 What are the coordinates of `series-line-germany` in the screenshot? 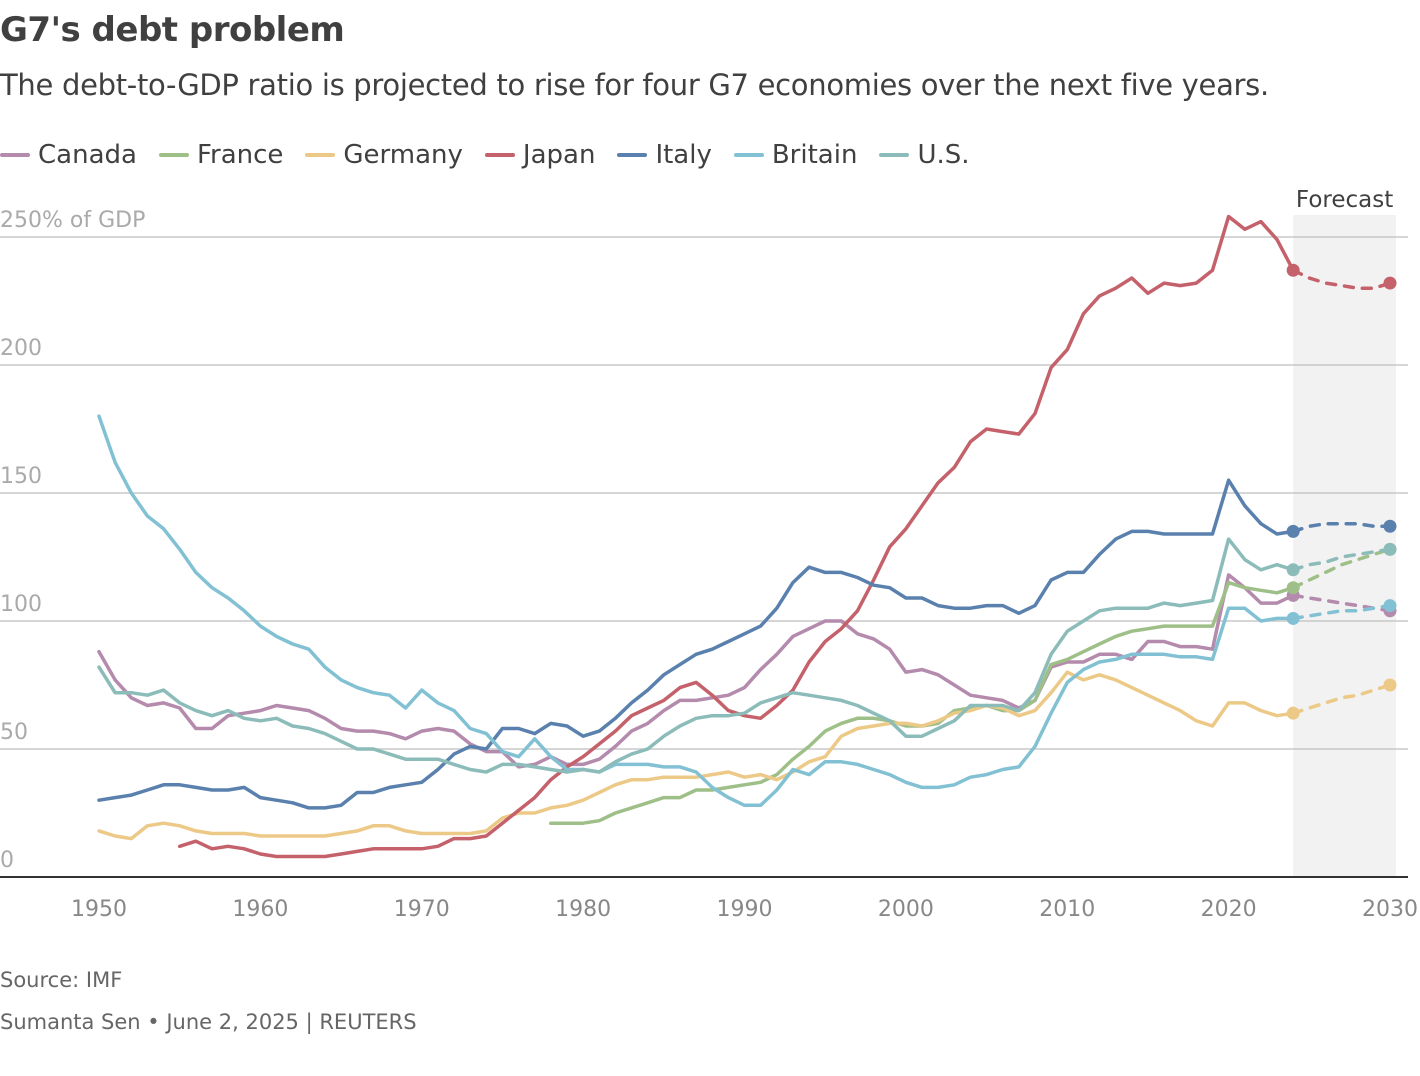 It's located at (696, 755).